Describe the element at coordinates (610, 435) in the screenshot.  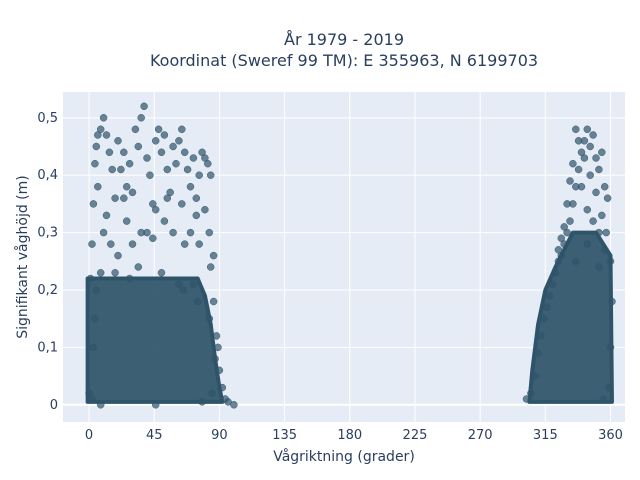
I see `x-tick-label: 360` at that location.